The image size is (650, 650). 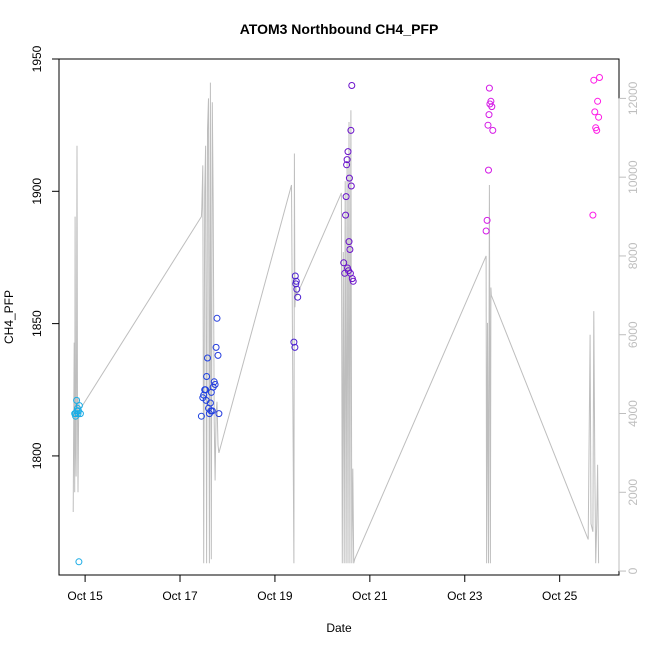 I want to click on y-axis-label: CH4_PFP, so click(x=9, y=317).